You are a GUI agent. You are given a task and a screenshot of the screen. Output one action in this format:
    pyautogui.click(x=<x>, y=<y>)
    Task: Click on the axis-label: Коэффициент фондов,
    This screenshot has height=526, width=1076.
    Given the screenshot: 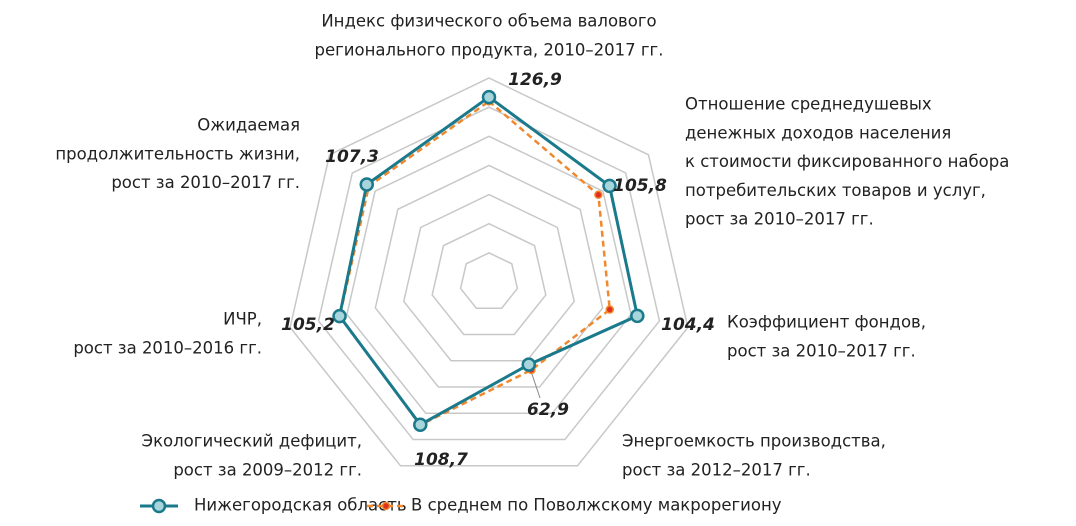 What is the action you would take?
    pyautogui.click(x=826, y=322)
    